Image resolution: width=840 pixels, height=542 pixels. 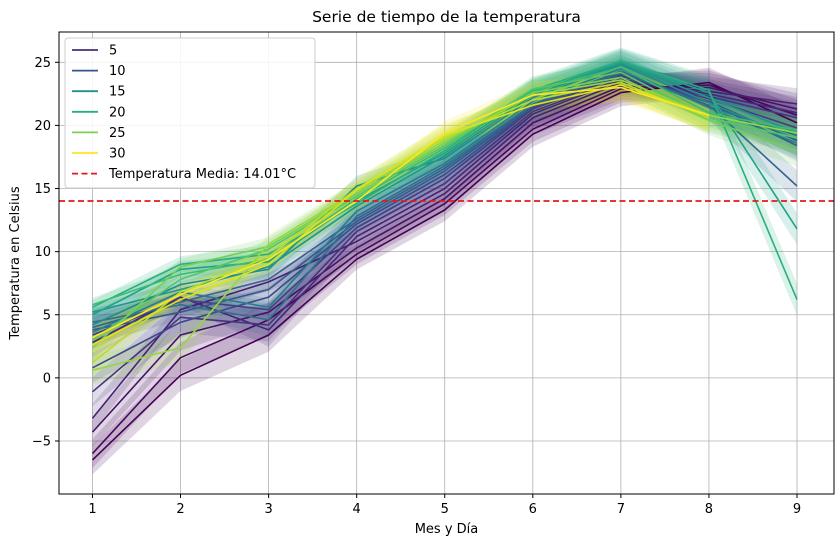 What do you see at coordinates (92, 509) in the screenshot?
I see `x-tick-label: 1` at bounding box center [92, 509].